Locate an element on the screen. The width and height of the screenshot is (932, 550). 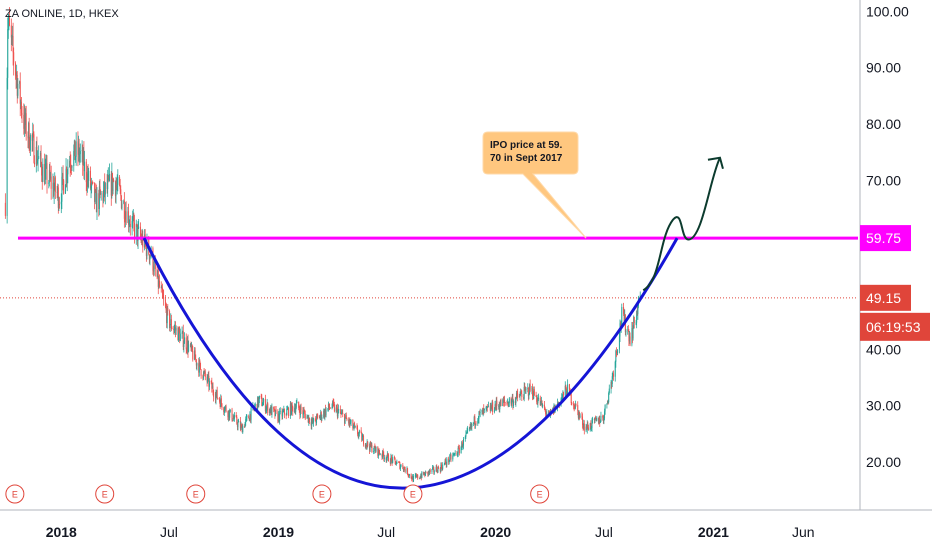
time-tick-label: 2019 is located at coordinates (278, 532).